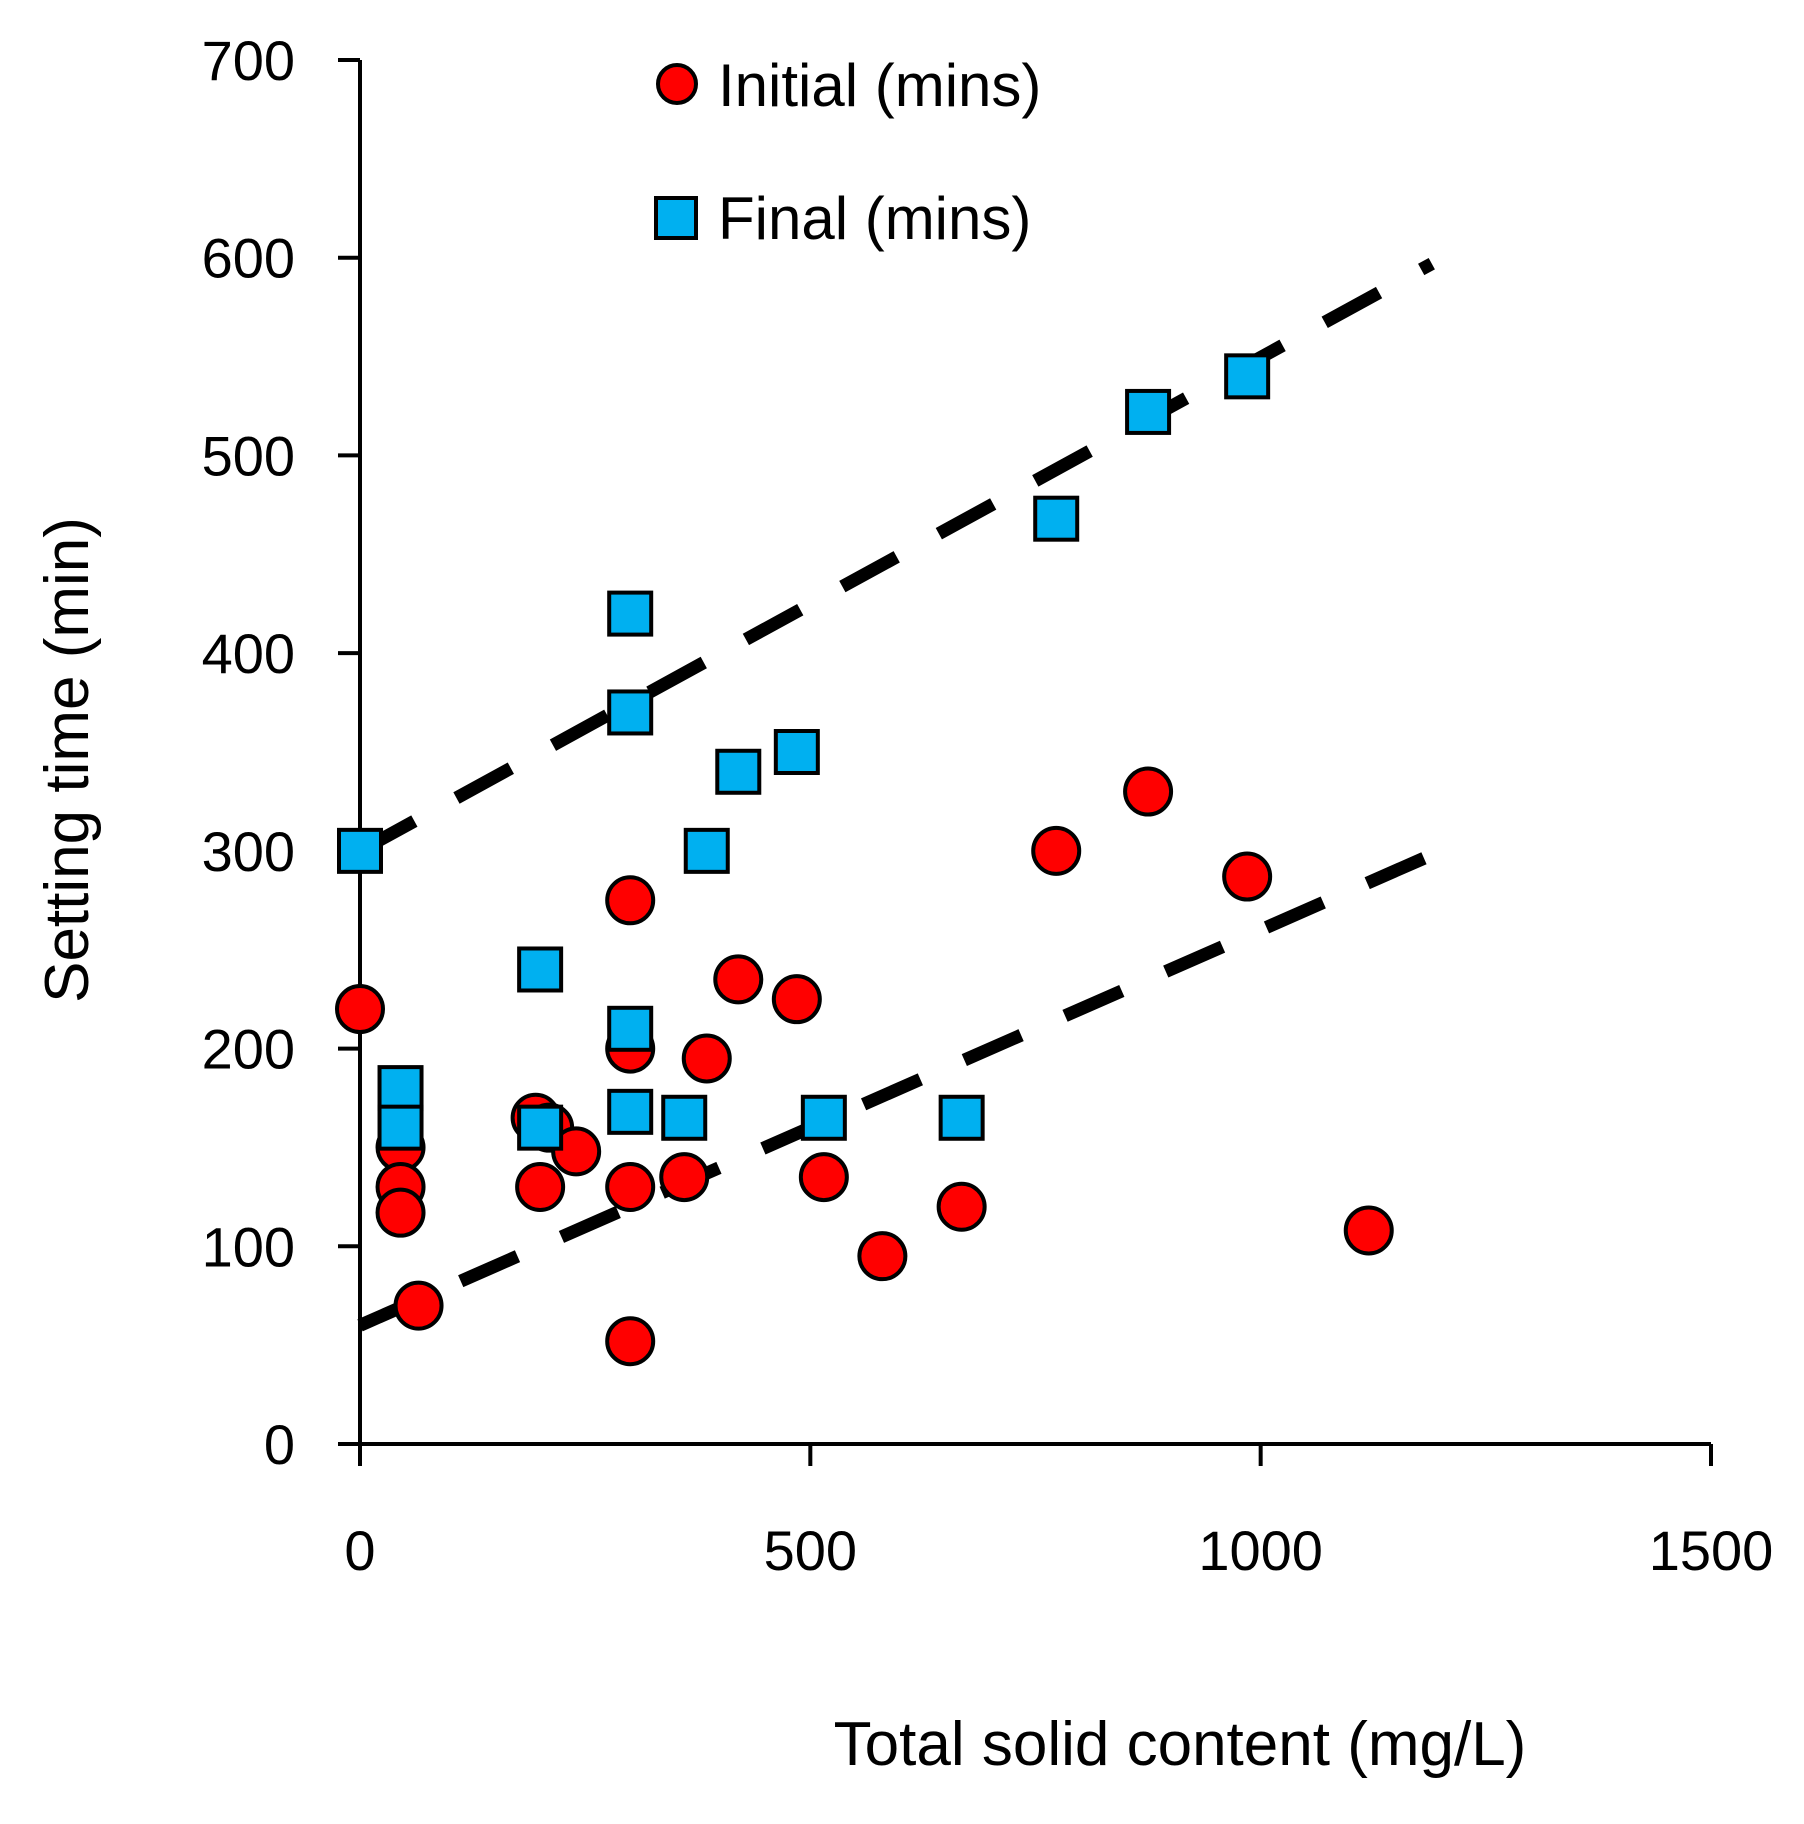 The height and width of the screenshot is (1824, 1804). What do you see at coordinates (248, 851) in the screenshot?
I see `y-tick-label: 300` at bounding box center [248, 851].